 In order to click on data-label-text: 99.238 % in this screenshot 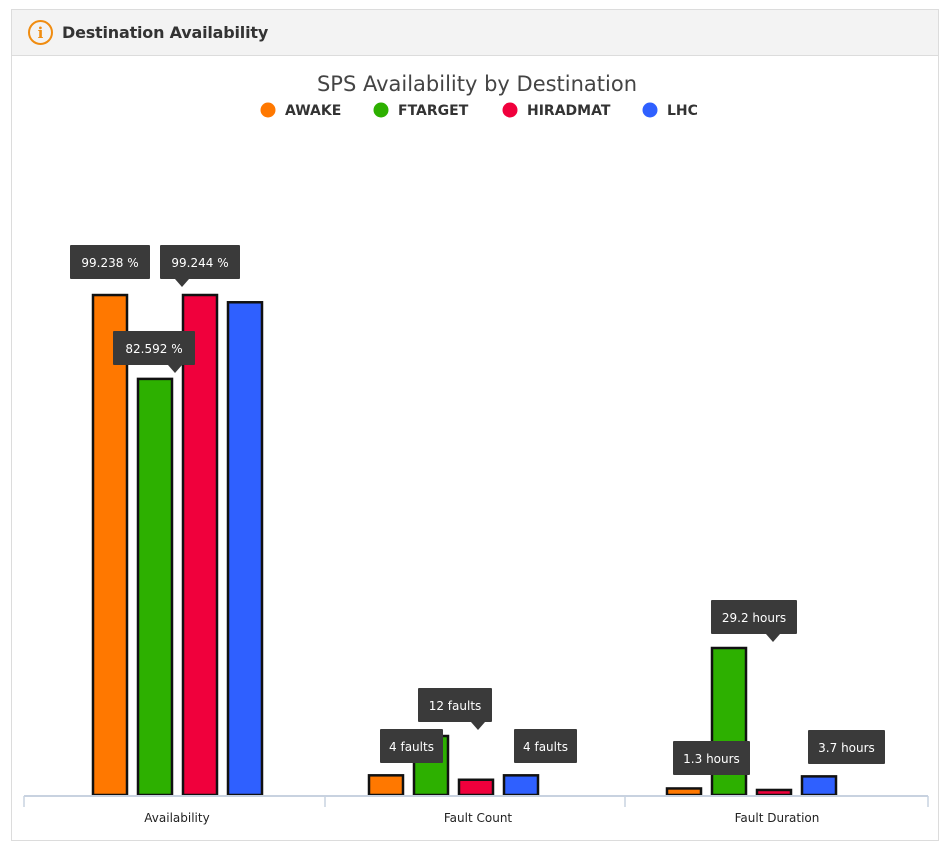, I will do `click(109, 263)`.